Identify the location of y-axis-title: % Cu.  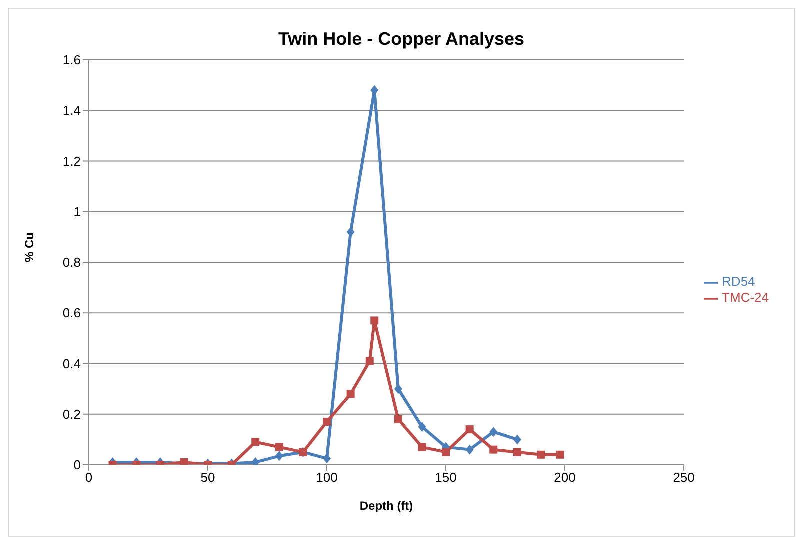
(29, 247).